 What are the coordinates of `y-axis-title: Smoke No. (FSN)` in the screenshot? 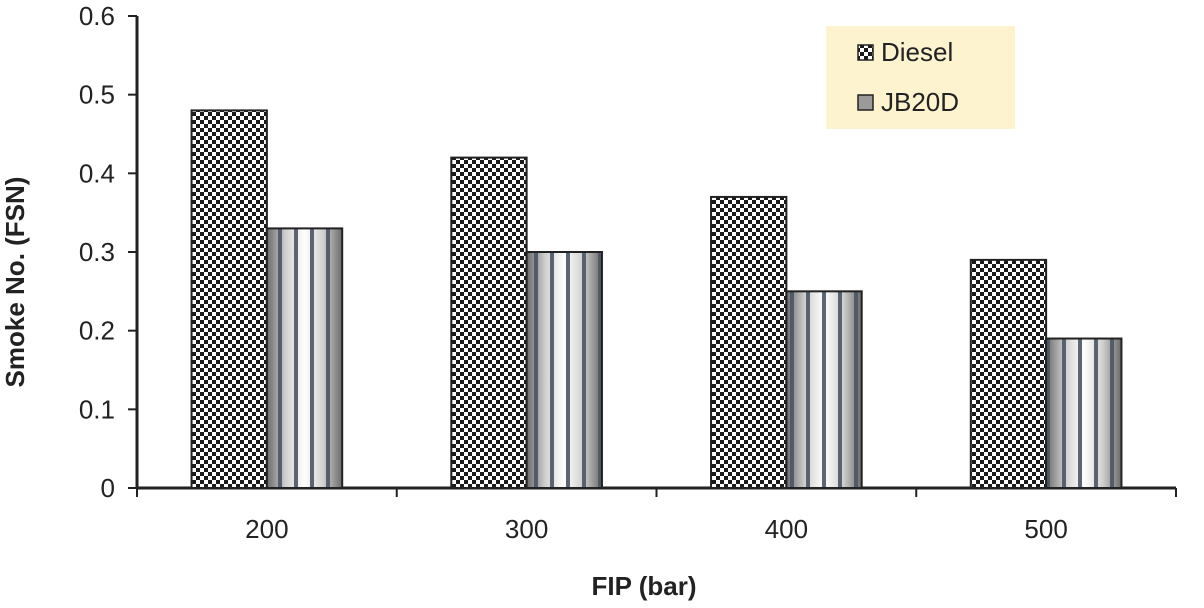 It's located at (15, 282).